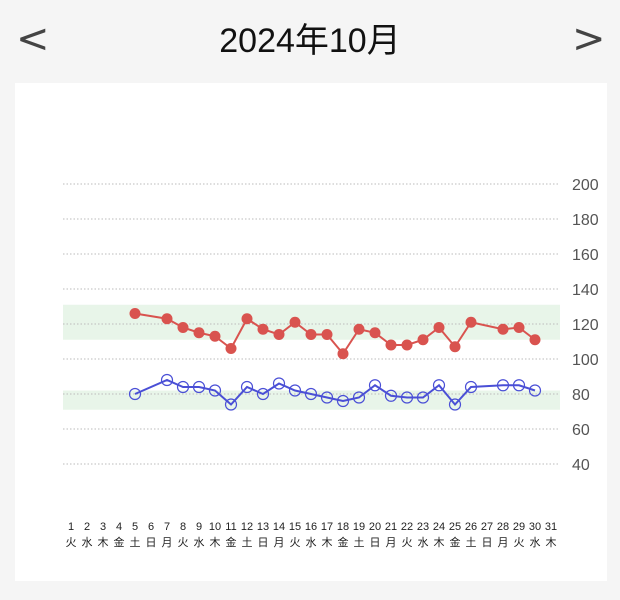  I want to click on prev-month-button: <, so click(33, 39).